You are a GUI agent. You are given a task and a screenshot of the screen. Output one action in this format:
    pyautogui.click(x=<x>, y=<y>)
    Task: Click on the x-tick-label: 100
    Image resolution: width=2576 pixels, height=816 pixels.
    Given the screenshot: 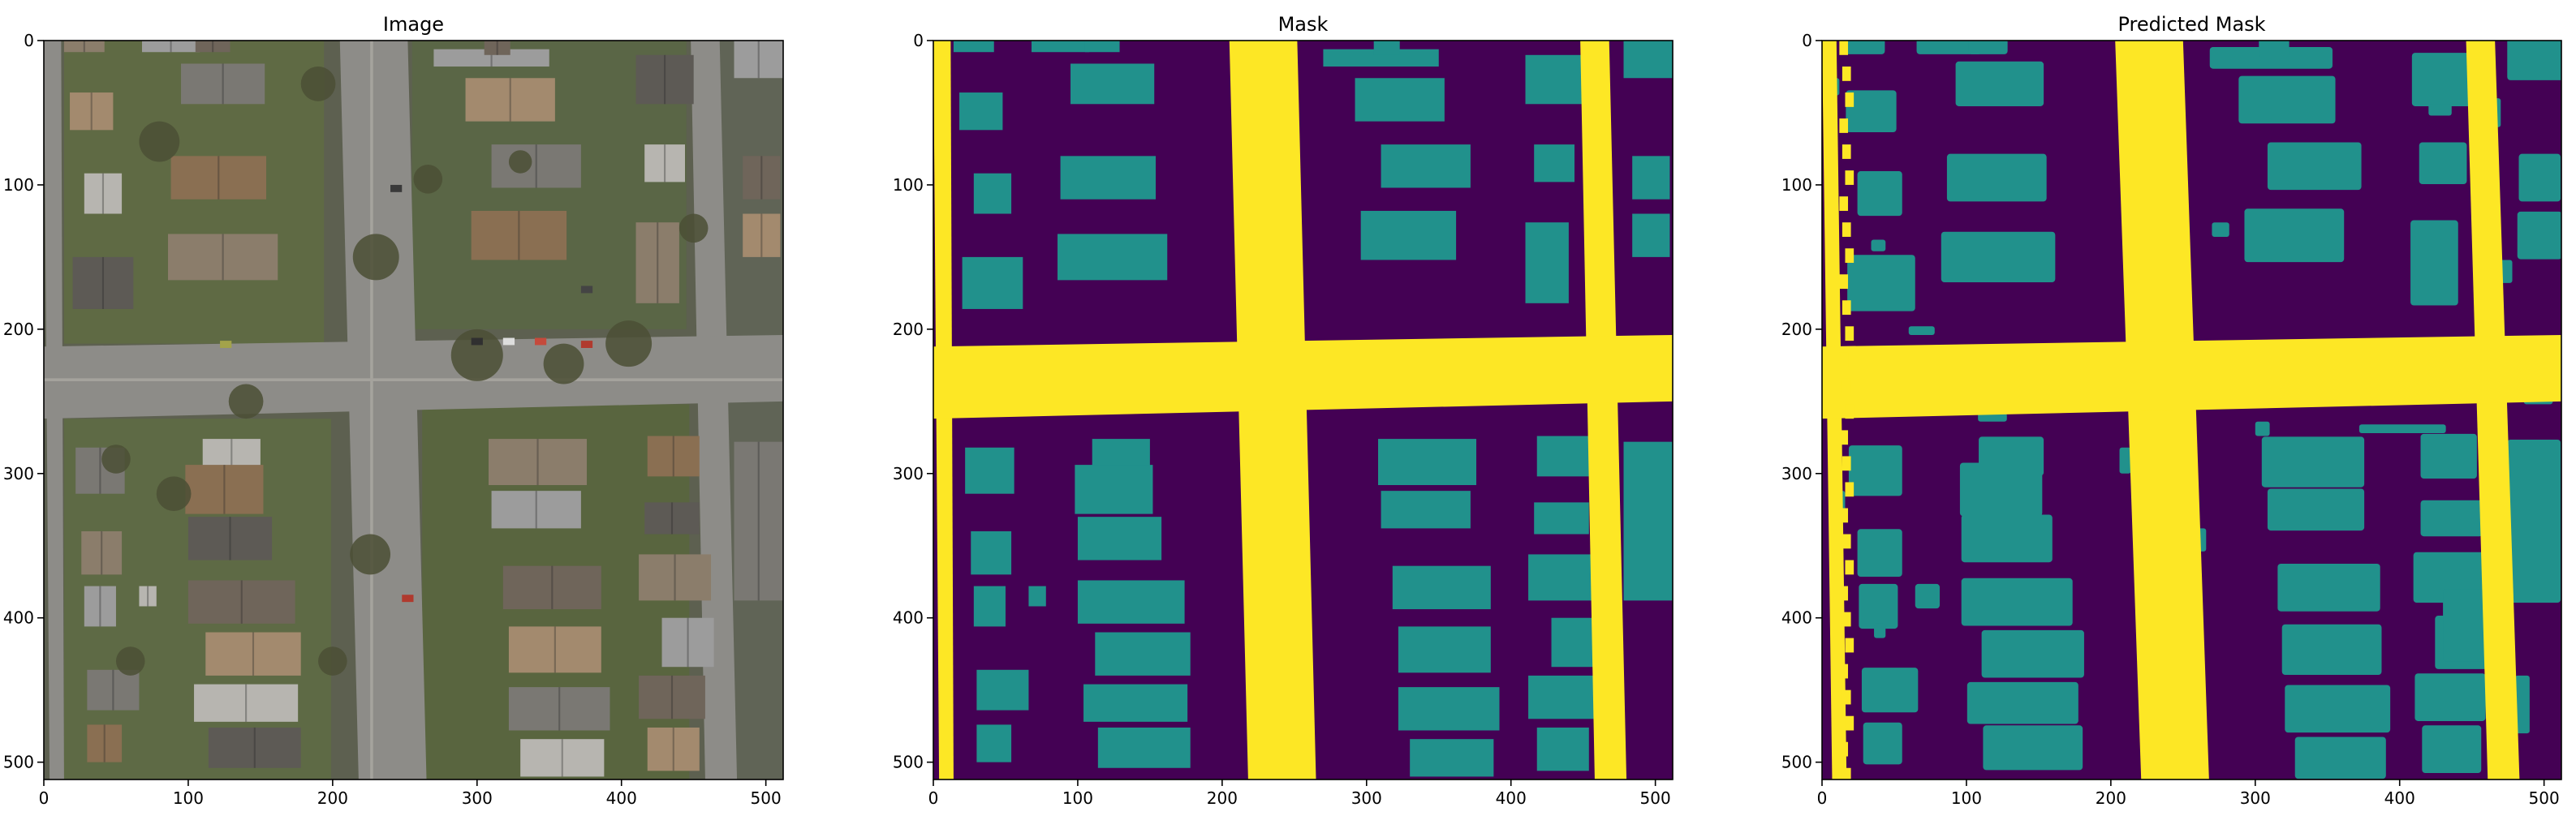 What is the action you would take?
    pyautogui.click(x=1967, y=798)
    